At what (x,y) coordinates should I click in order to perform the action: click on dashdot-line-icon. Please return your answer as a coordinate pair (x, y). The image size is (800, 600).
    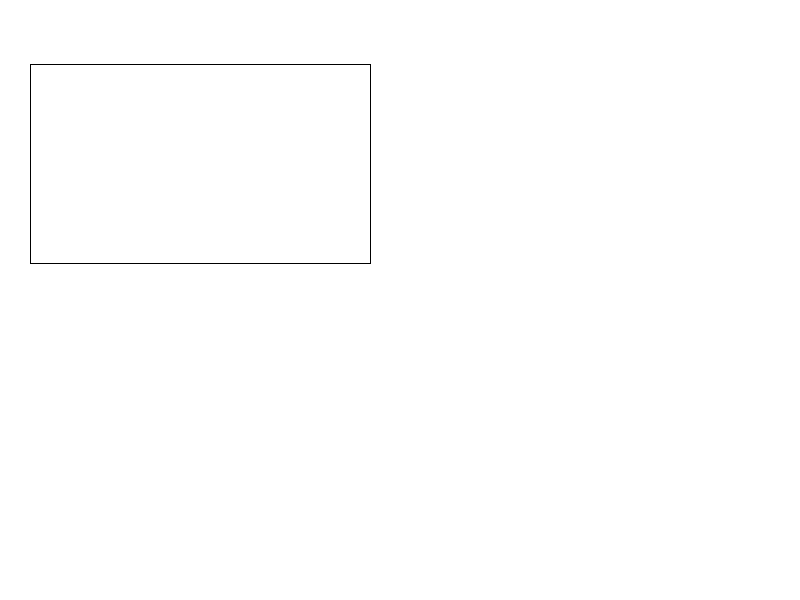
    Looking at the image, I should click on (61, 242).